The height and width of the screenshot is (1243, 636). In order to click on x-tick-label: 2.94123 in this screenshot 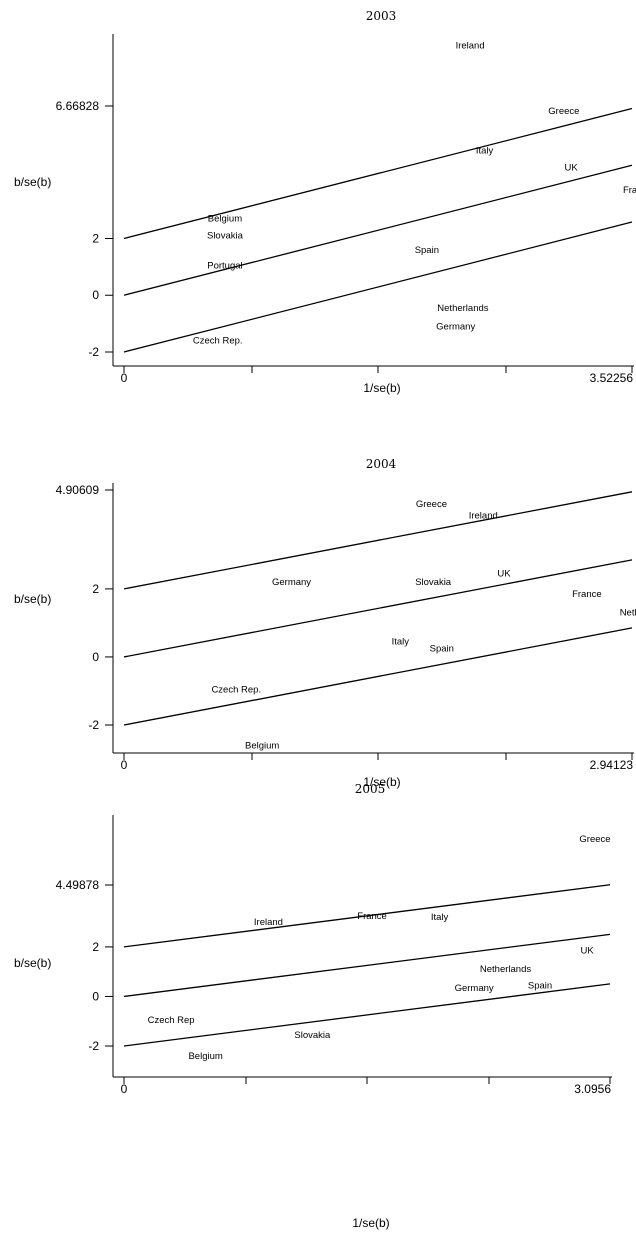, I will do `click(612, 765)`.